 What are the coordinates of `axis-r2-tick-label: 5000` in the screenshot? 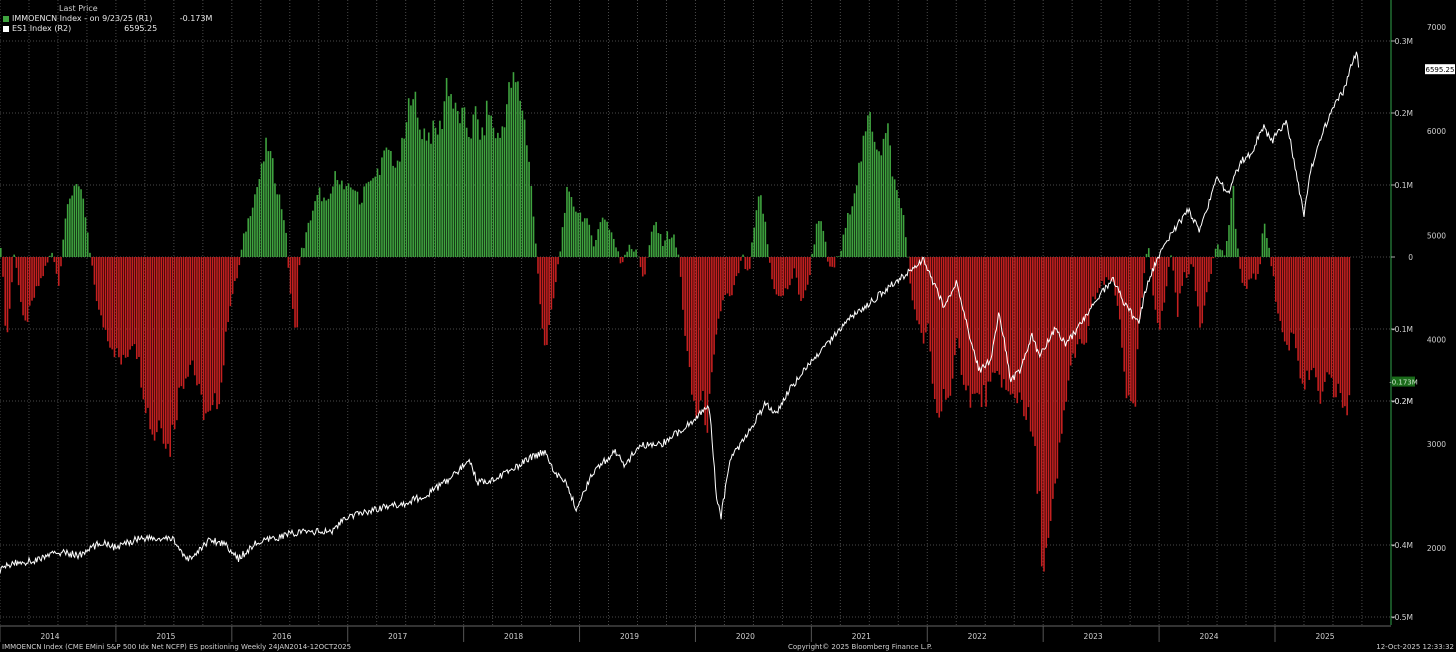 It's located at (1436, 235).